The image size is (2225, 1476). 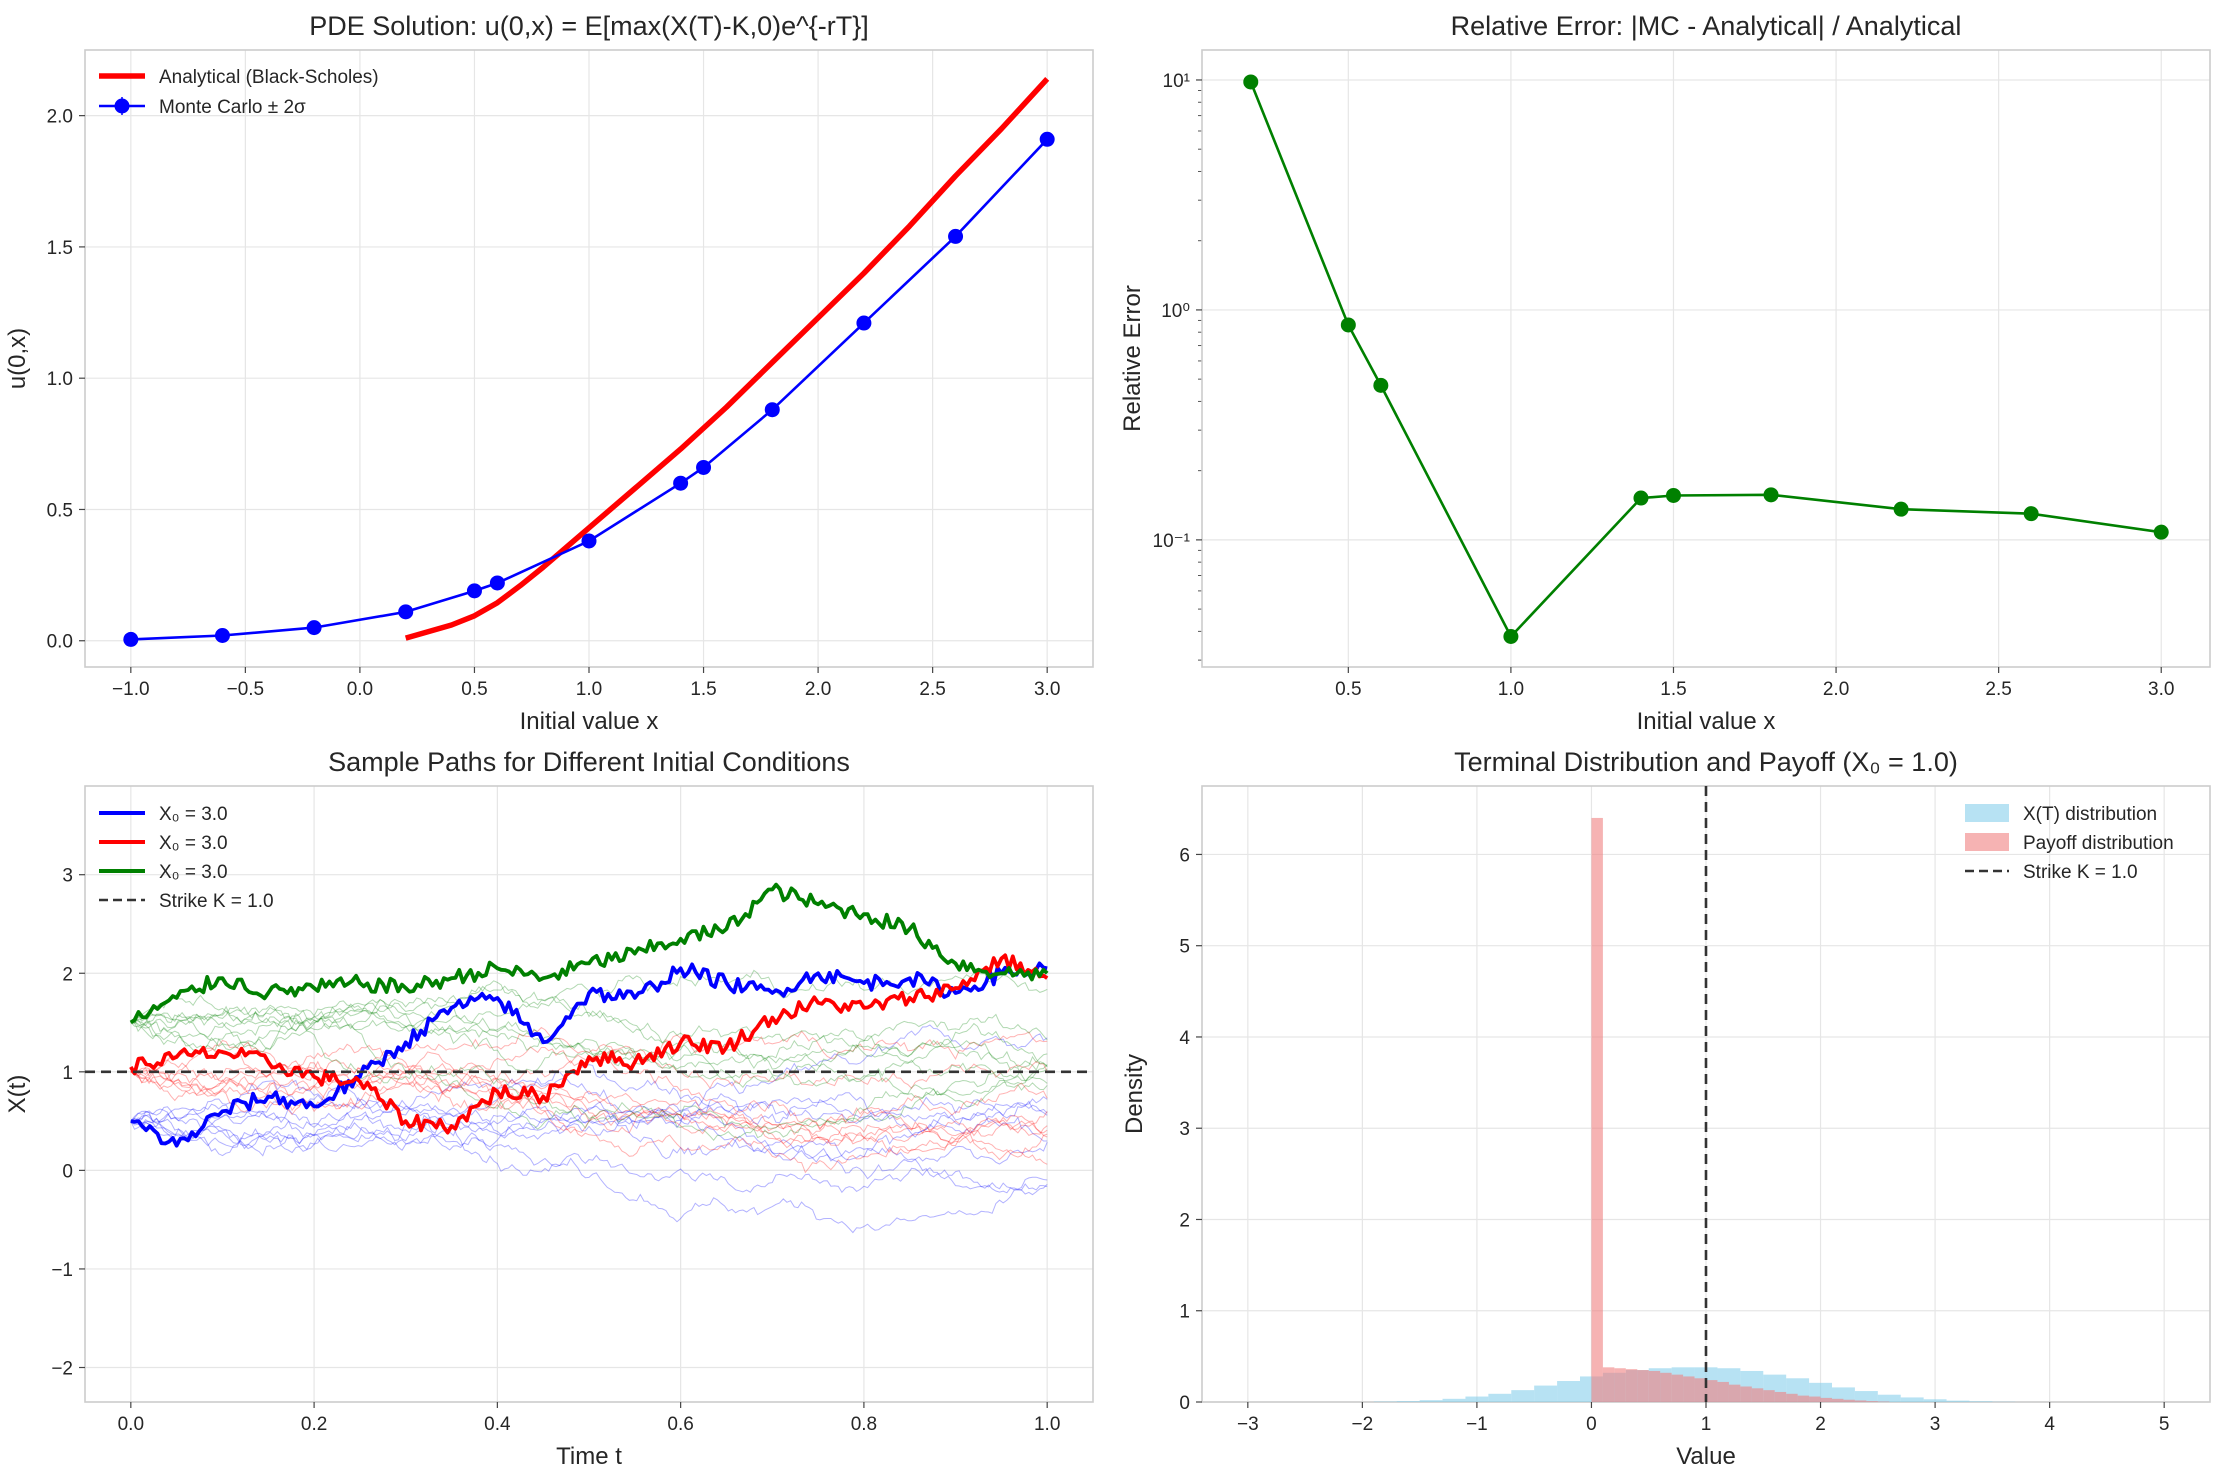 I want to click on x-tick-label: 0.4, so click(x=497, y=1424).